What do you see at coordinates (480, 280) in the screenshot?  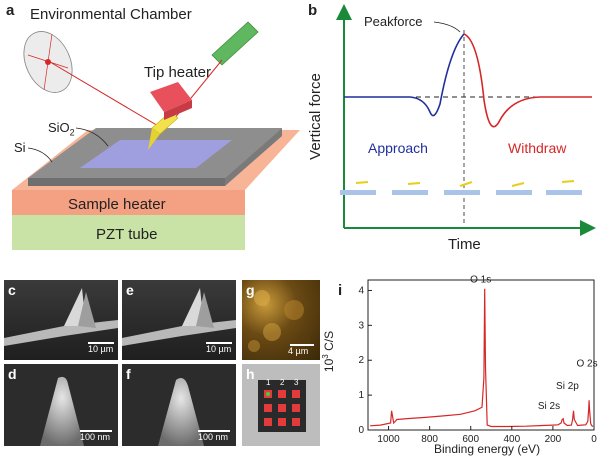 I see `peak-label-0: O 1s` at bounding box center [480, 280].